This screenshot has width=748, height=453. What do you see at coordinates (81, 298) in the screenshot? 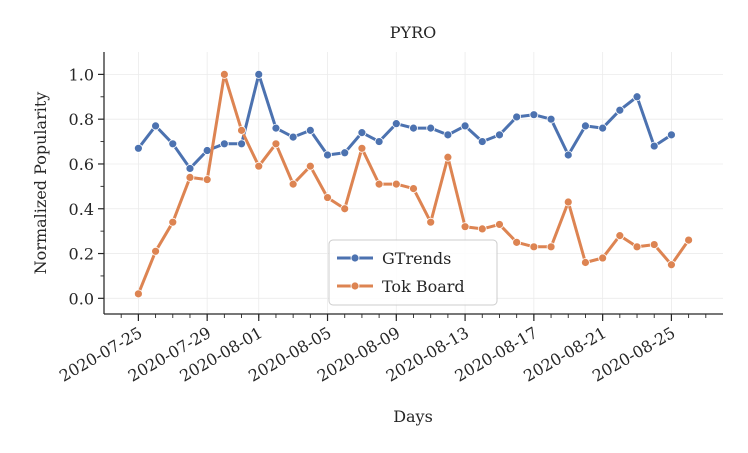
I see `y-tick-label: 0.0` at bounding box center [81, 298].